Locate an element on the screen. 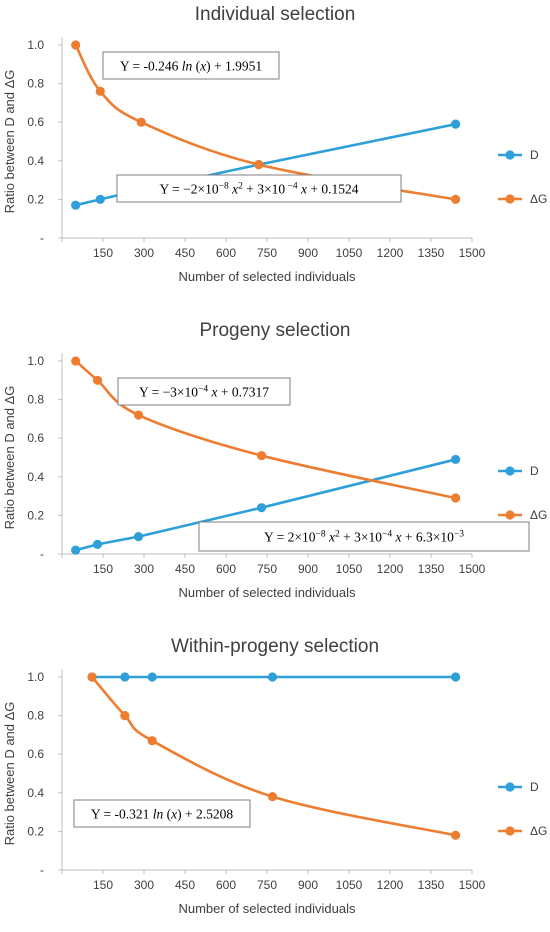 Image resolution: width=550 pixels, height=932 pixels. trendline-equation: Y = -0.321 ln (x) + 2.5208 is located at coordinates (162, 814).